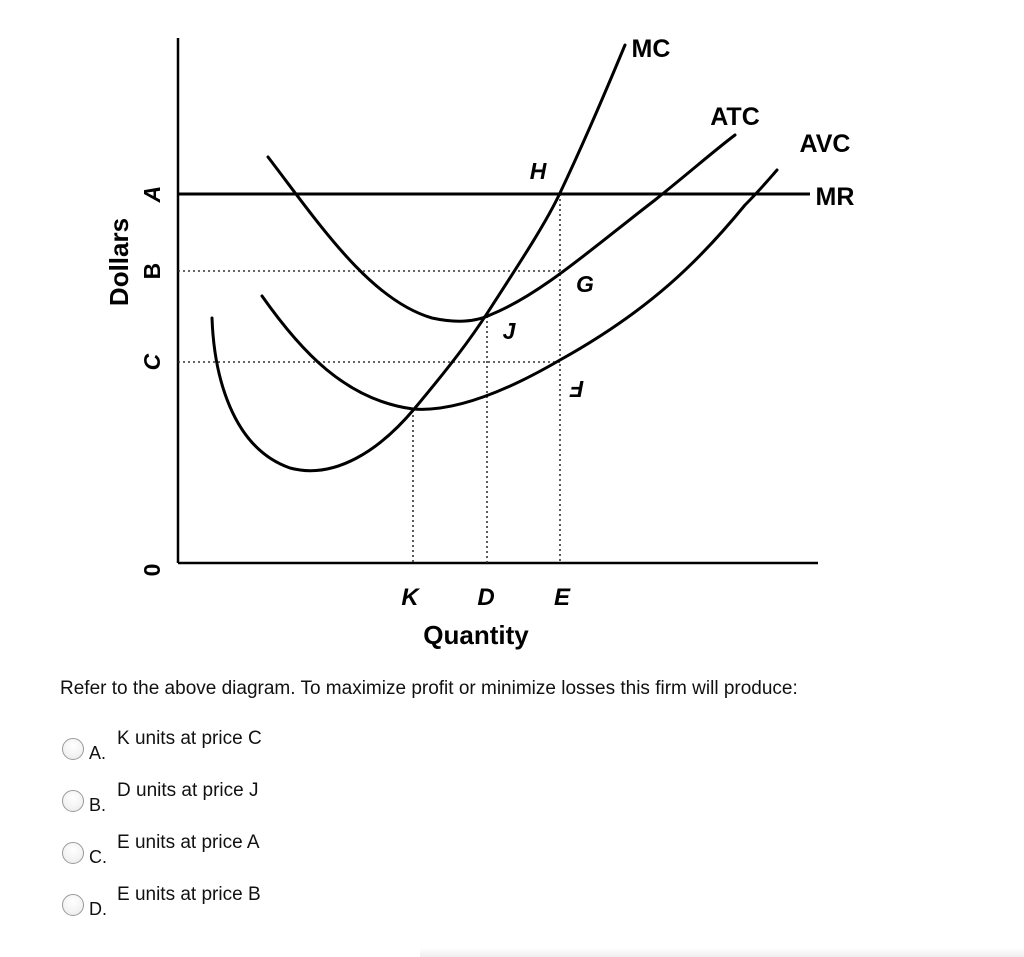  What do you see at coordinates (73, 801) in the screenshot?
I see `option-b-radio` at bounding box center [73, 801].